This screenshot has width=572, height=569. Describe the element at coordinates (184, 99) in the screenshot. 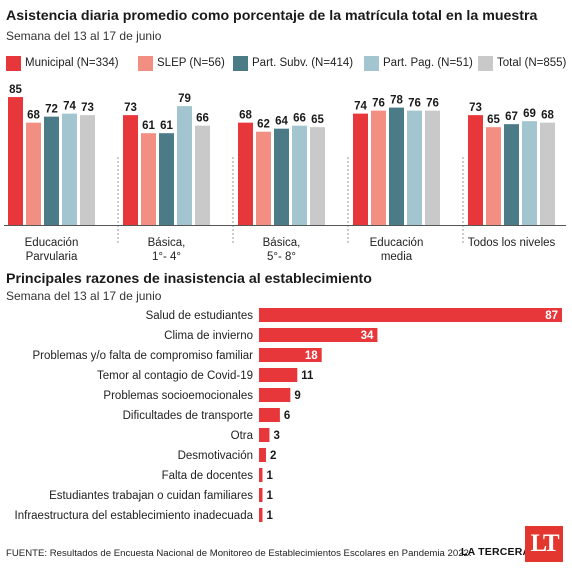

I see `bar-value-label: 79` at that location.